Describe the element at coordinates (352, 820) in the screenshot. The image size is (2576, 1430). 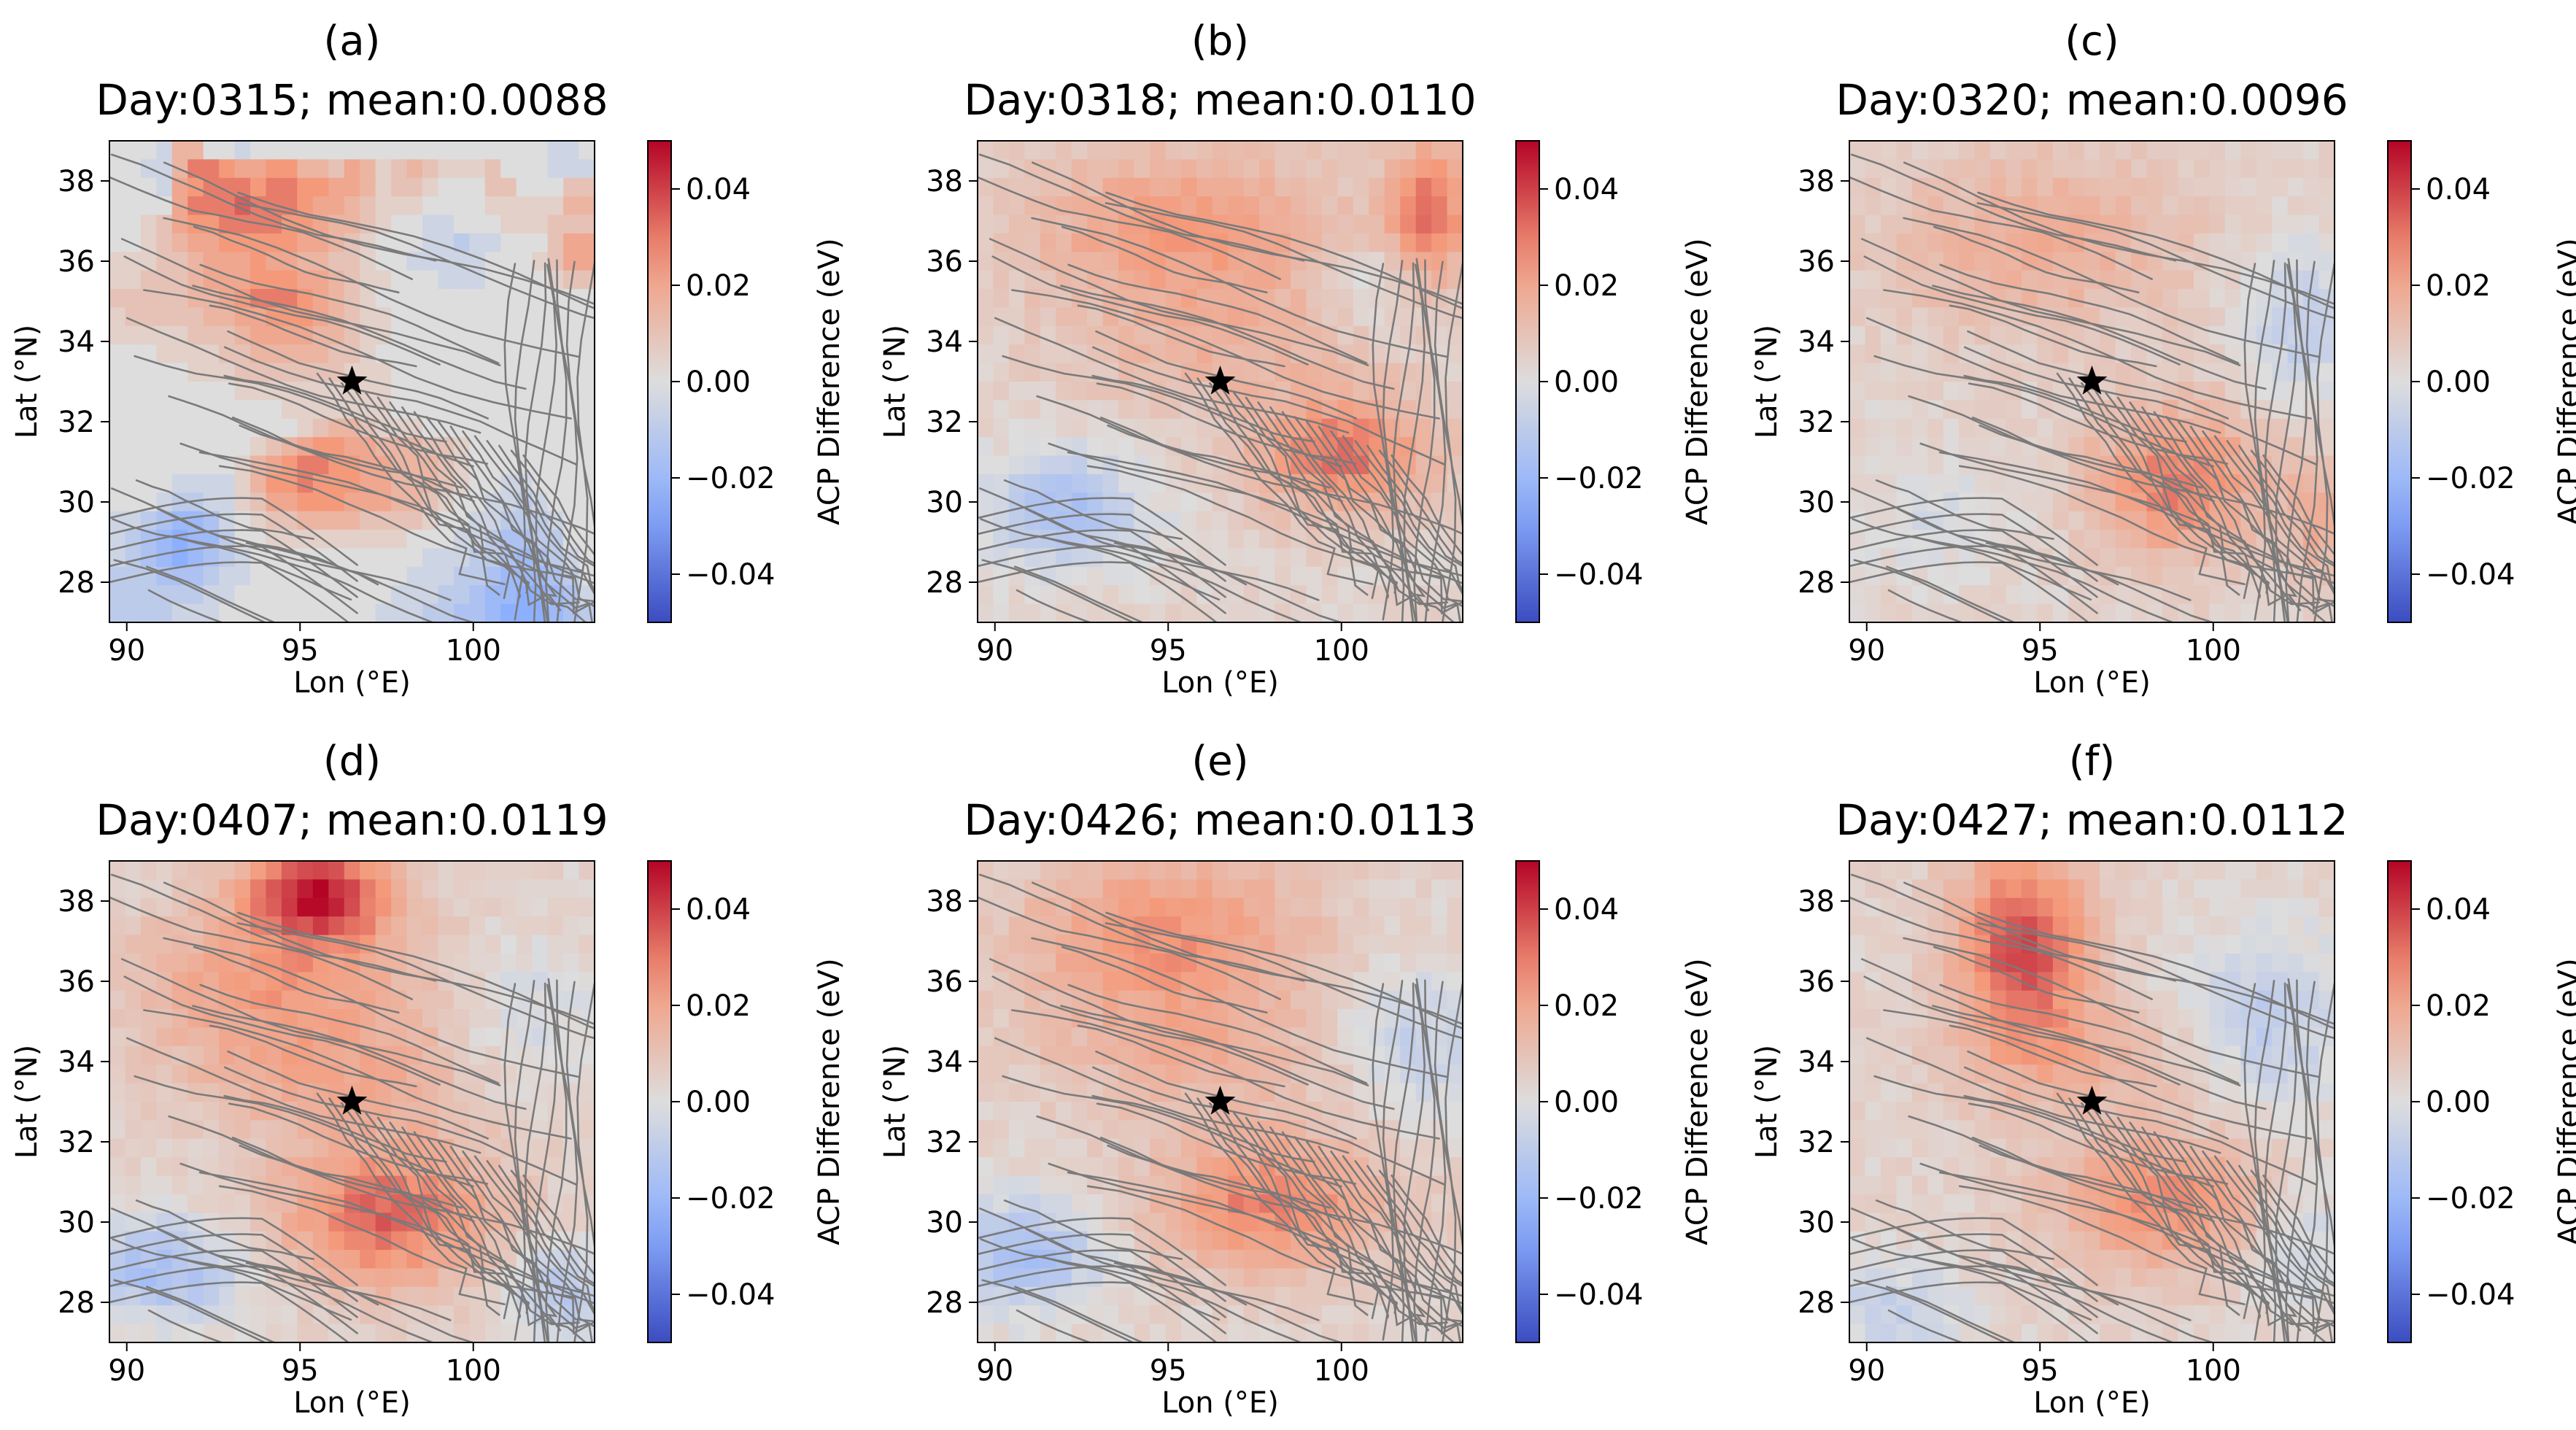
I see `panel-title: Day:0407; mean:0.0119` at that location.